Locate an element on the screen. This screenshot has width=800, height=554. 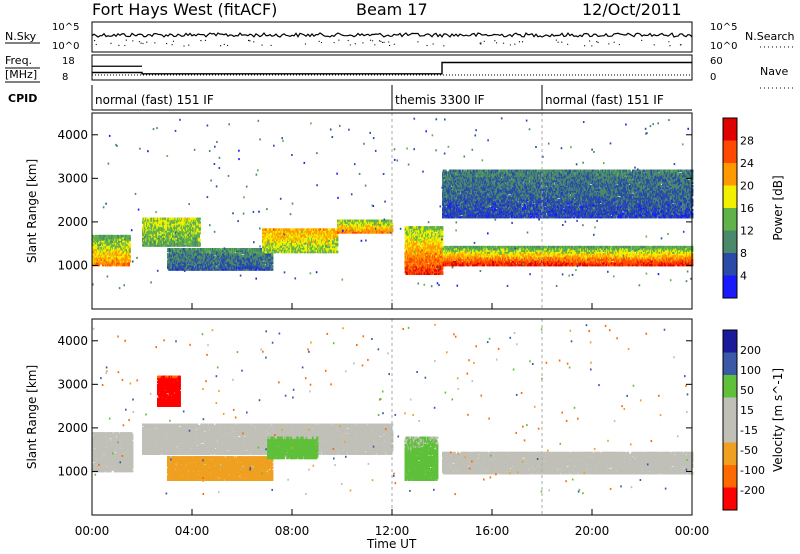
cpid-segment-label: normal (fast) 151 IF is located at coordinates (604, 100).